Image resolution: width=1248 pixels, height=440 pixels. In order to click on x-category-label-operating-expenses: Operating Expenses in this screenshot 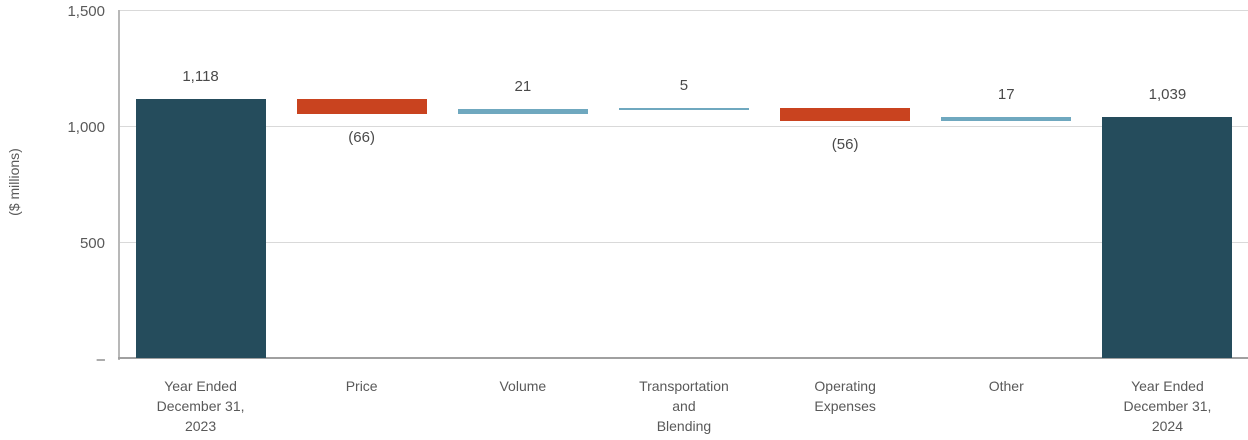, I will do `click(845, 396)`.